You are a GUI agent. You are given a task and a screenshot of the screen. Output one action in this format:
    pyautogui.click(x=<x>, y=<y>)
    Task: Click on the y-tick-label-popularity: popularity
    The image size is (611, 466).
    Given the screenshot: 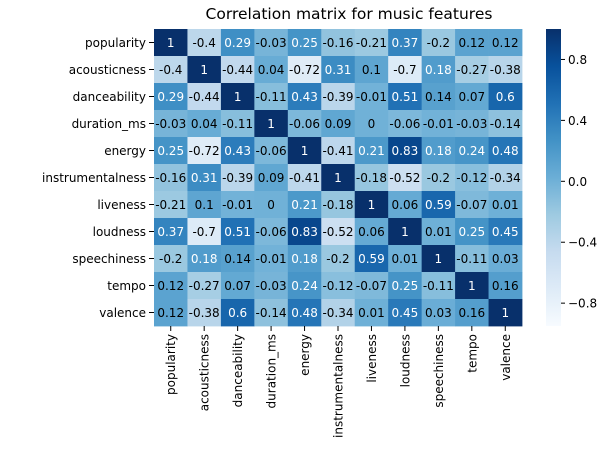 What is the action you would take?
    pyautogui.click(x=115, y=43)
    